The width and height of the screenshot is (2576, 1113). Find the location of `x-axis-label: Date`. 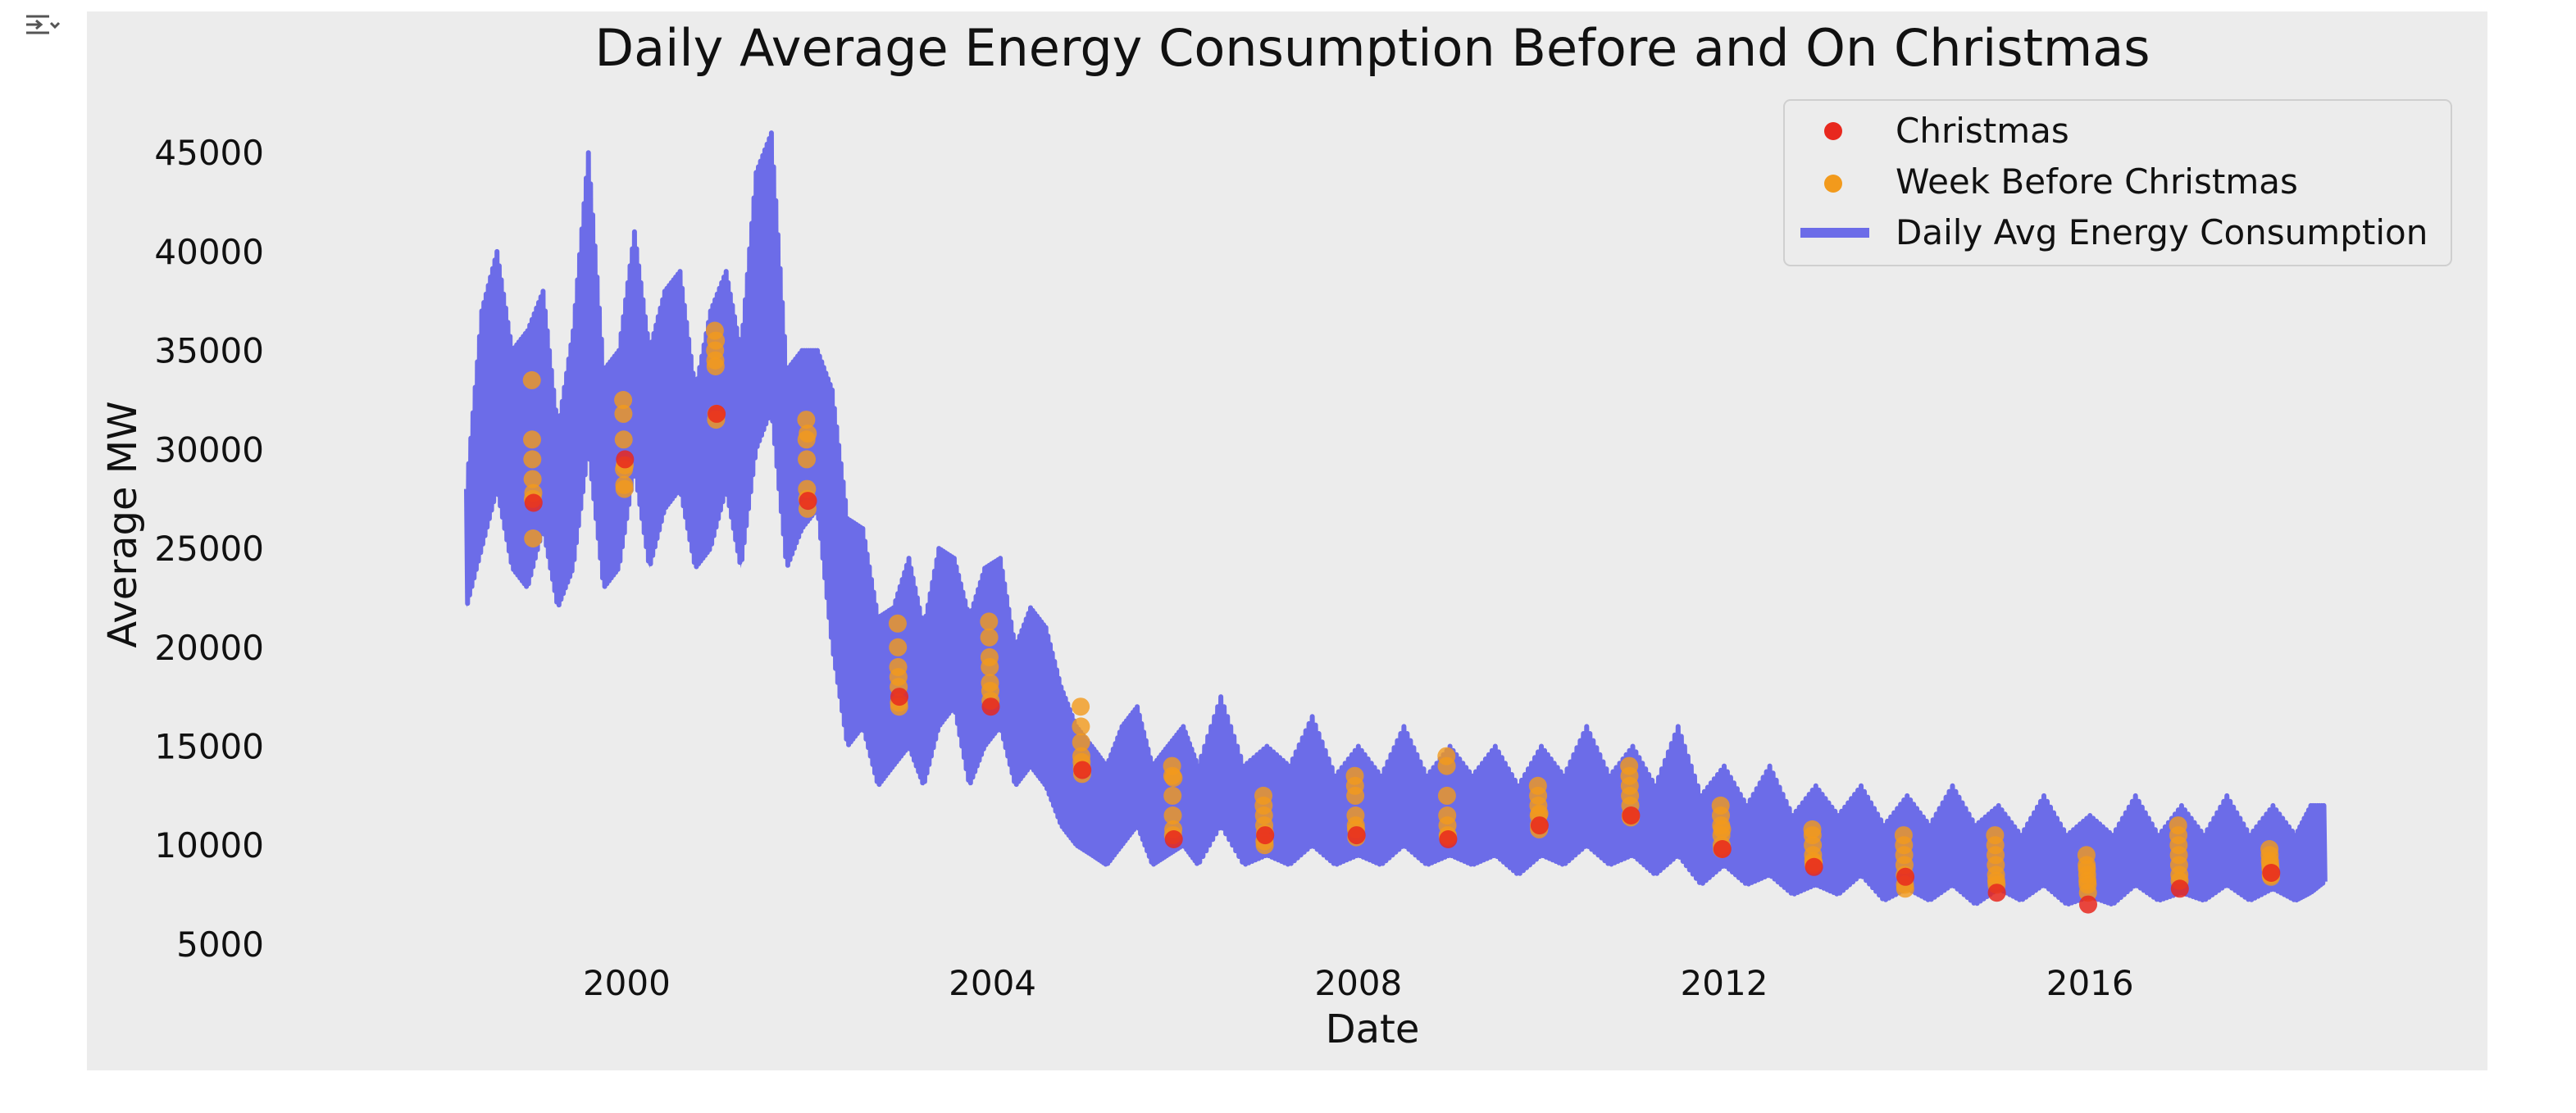

x-axis-label: Date is located at coordinates (1373, 1029).